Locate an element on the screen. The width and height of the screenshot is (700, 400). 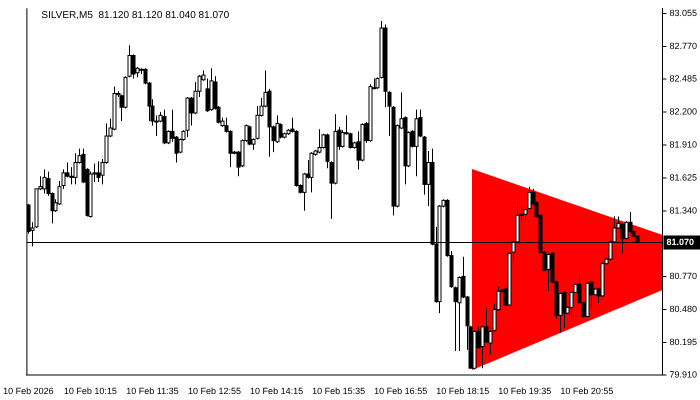
y-tick-label: 80.770 is located at coordinates (683, 275).